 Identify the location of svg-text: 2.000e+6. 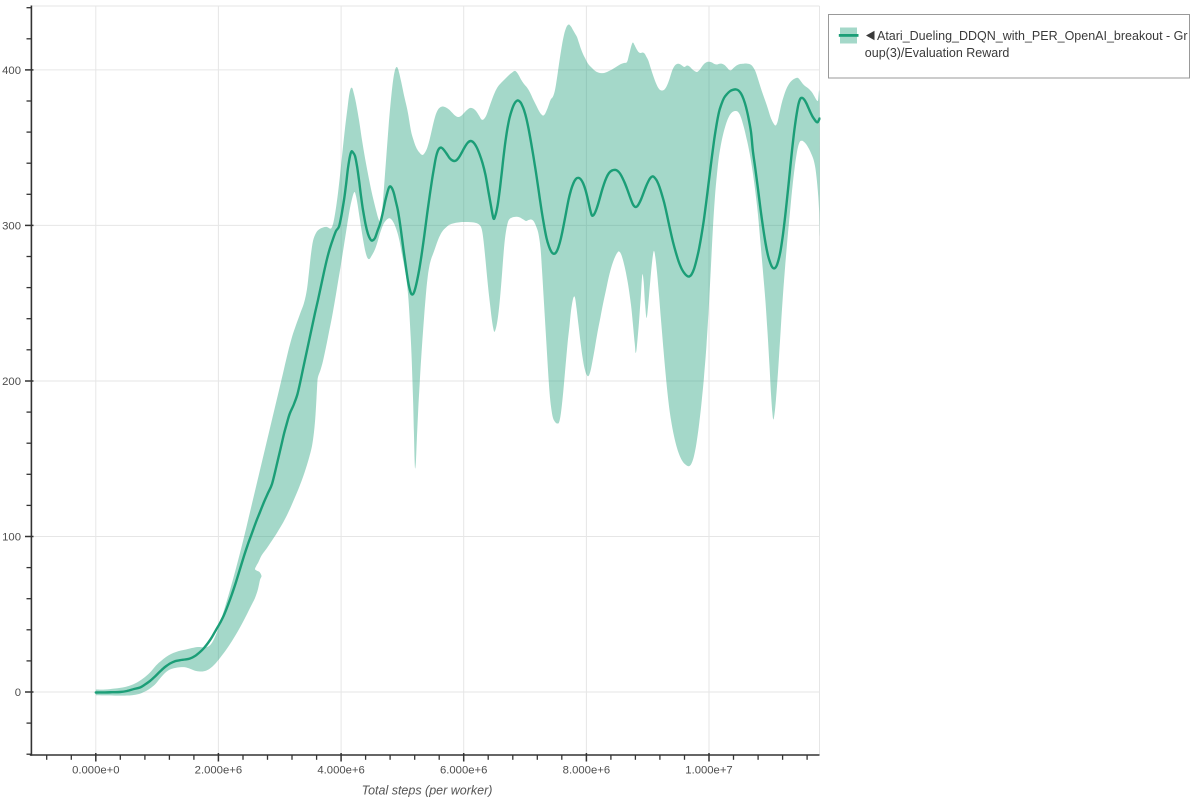
(218, 771).